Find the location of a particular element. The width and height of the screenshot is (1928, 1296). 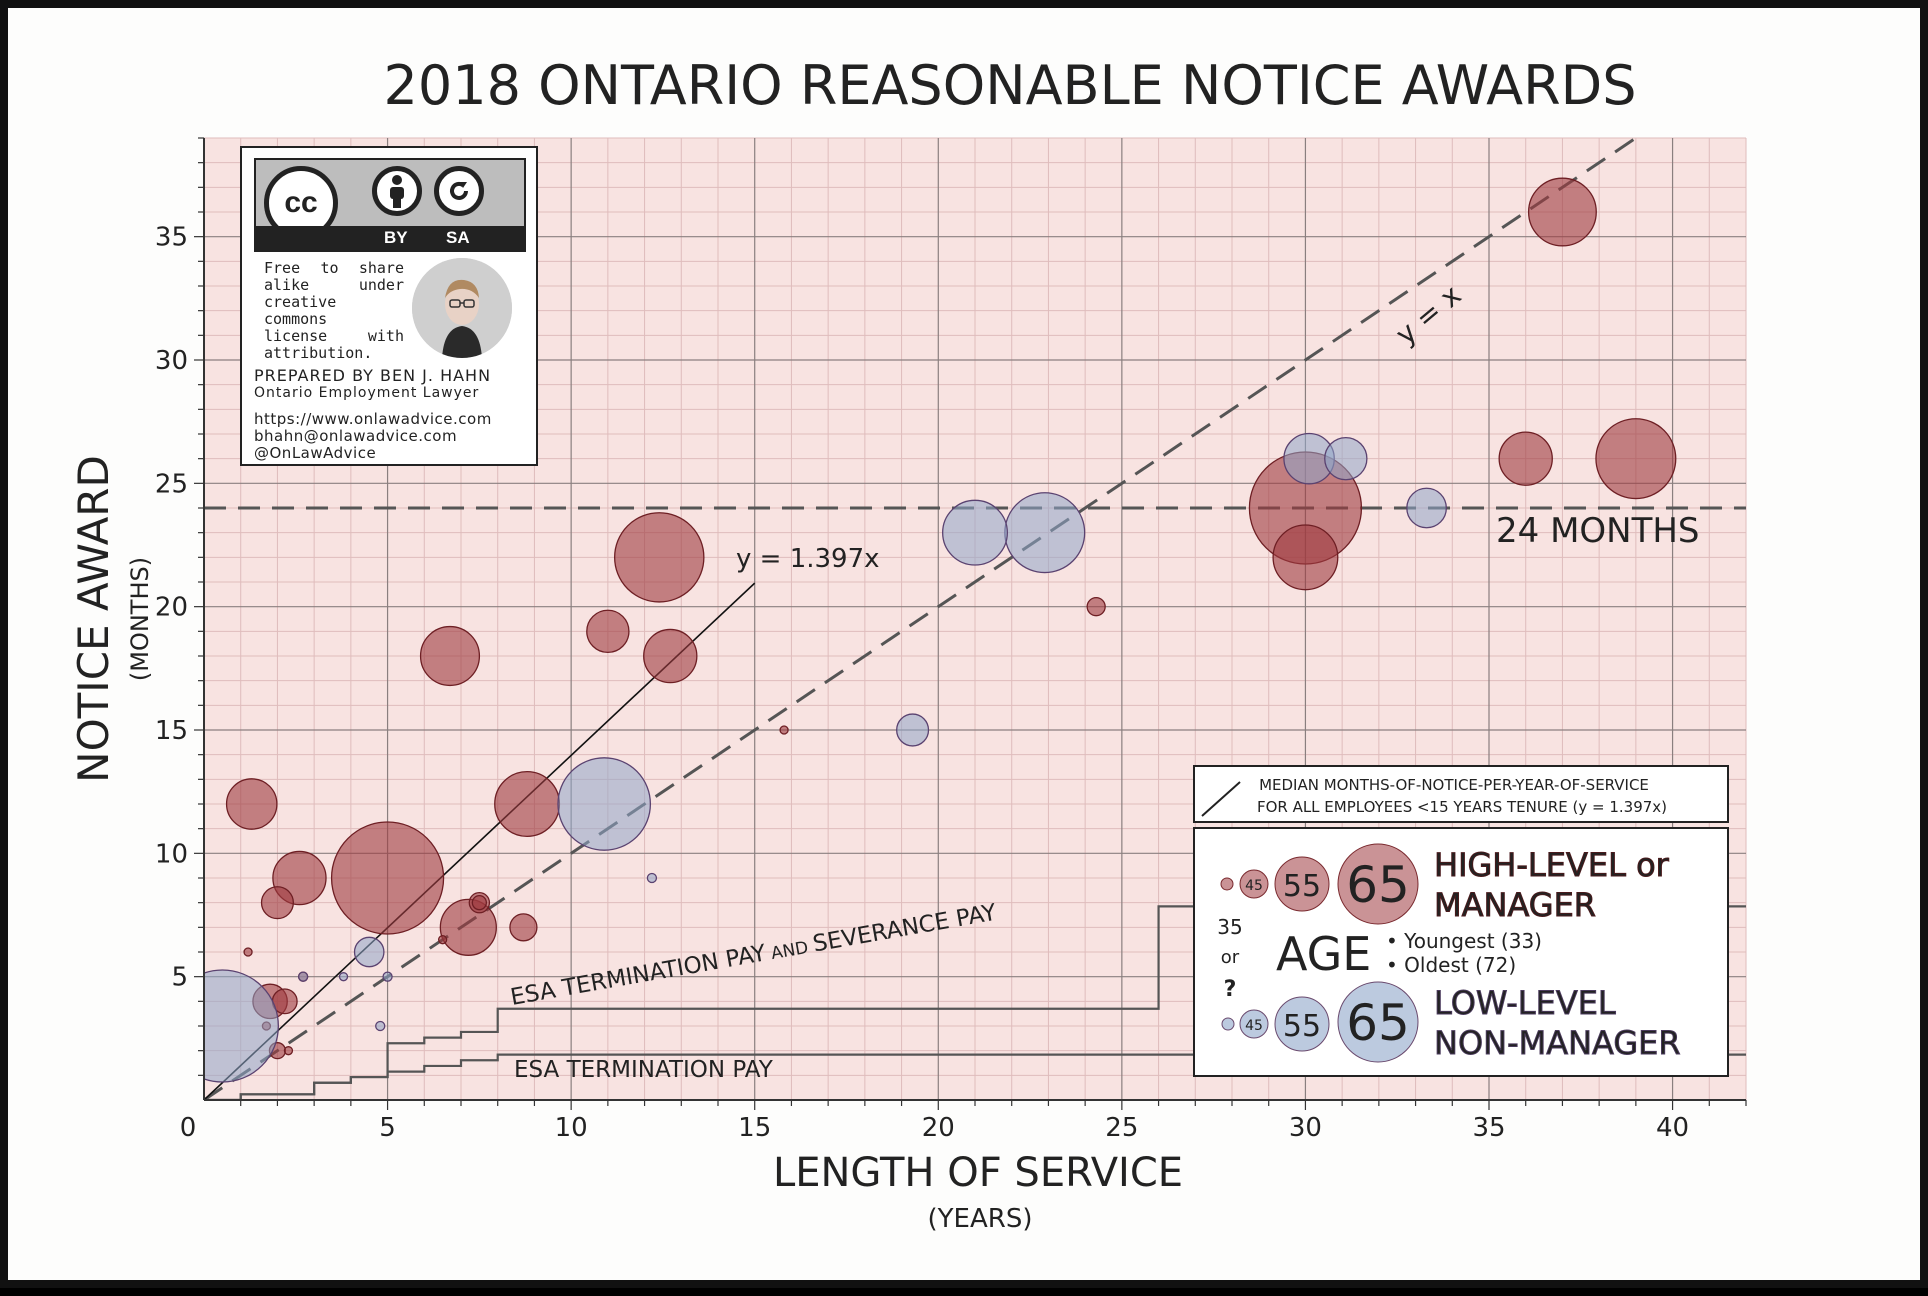

author-handle: @OnLawAdvice is located at coordinates (315, 453).